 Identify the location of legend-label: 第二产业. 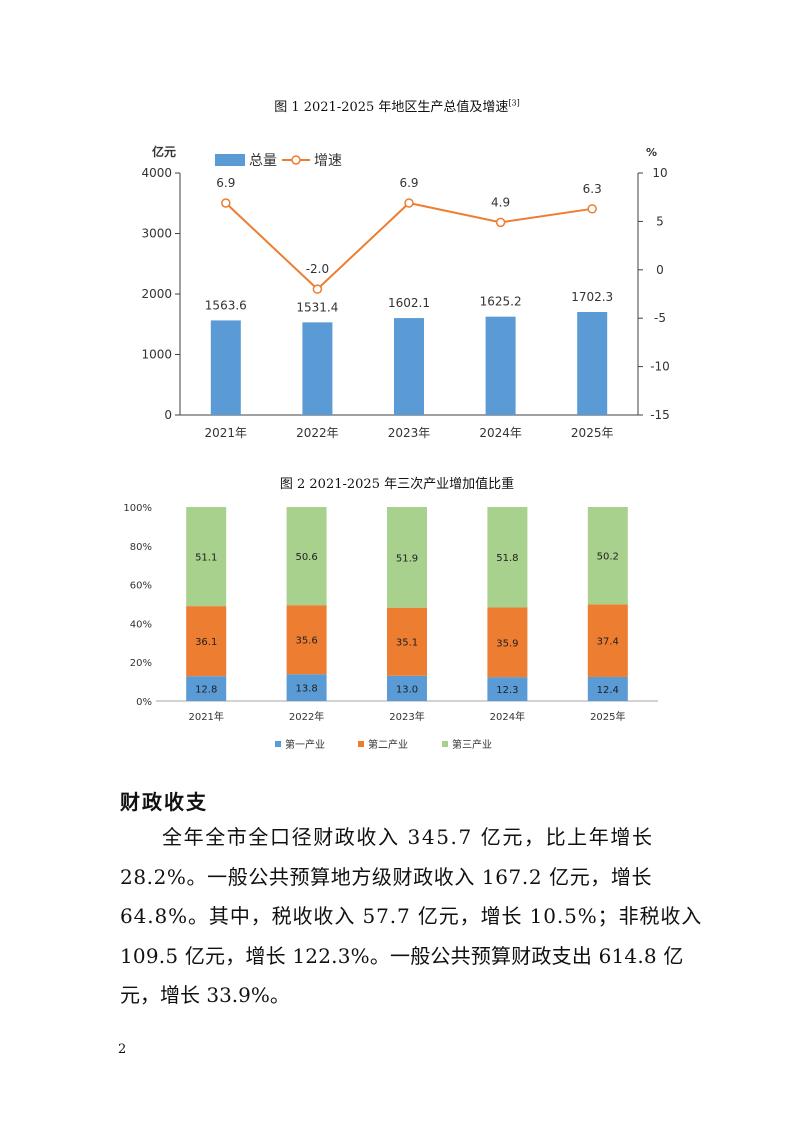
(388, 744).